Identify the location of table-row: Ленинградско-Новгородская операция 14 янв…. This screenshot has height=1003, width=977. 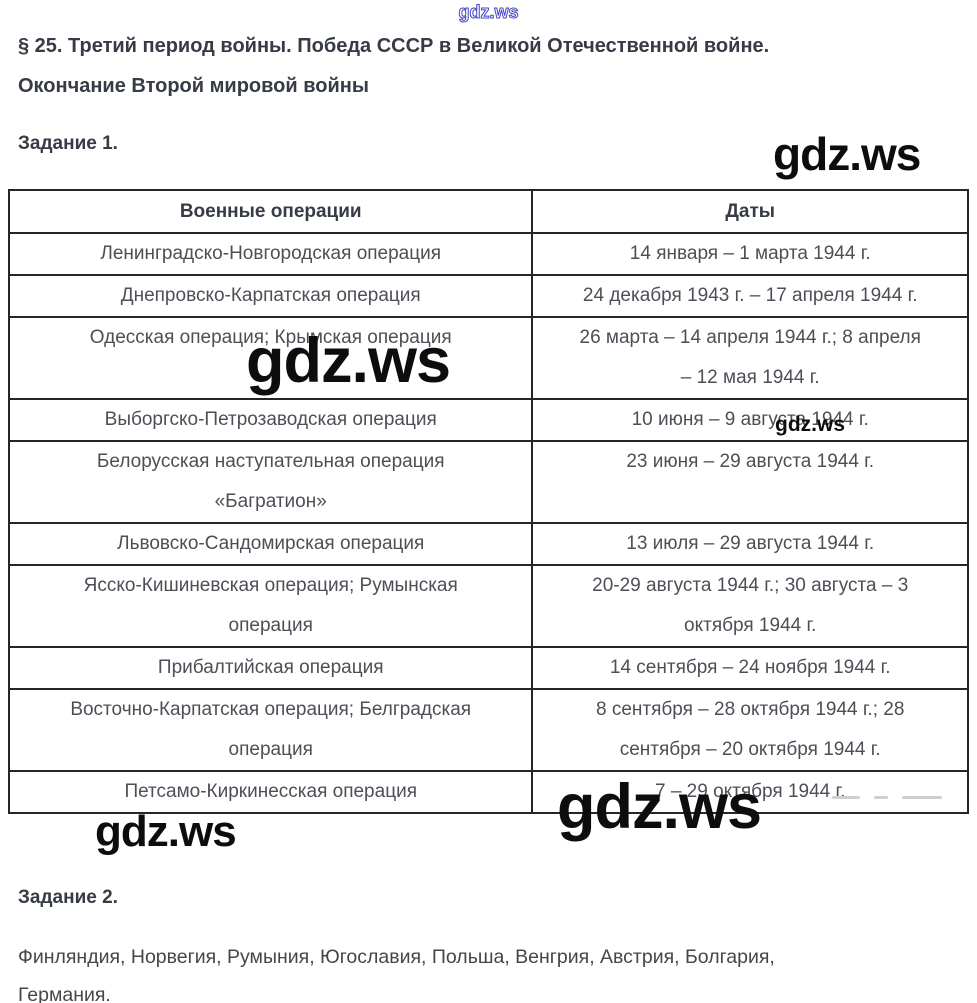
(488, 254).